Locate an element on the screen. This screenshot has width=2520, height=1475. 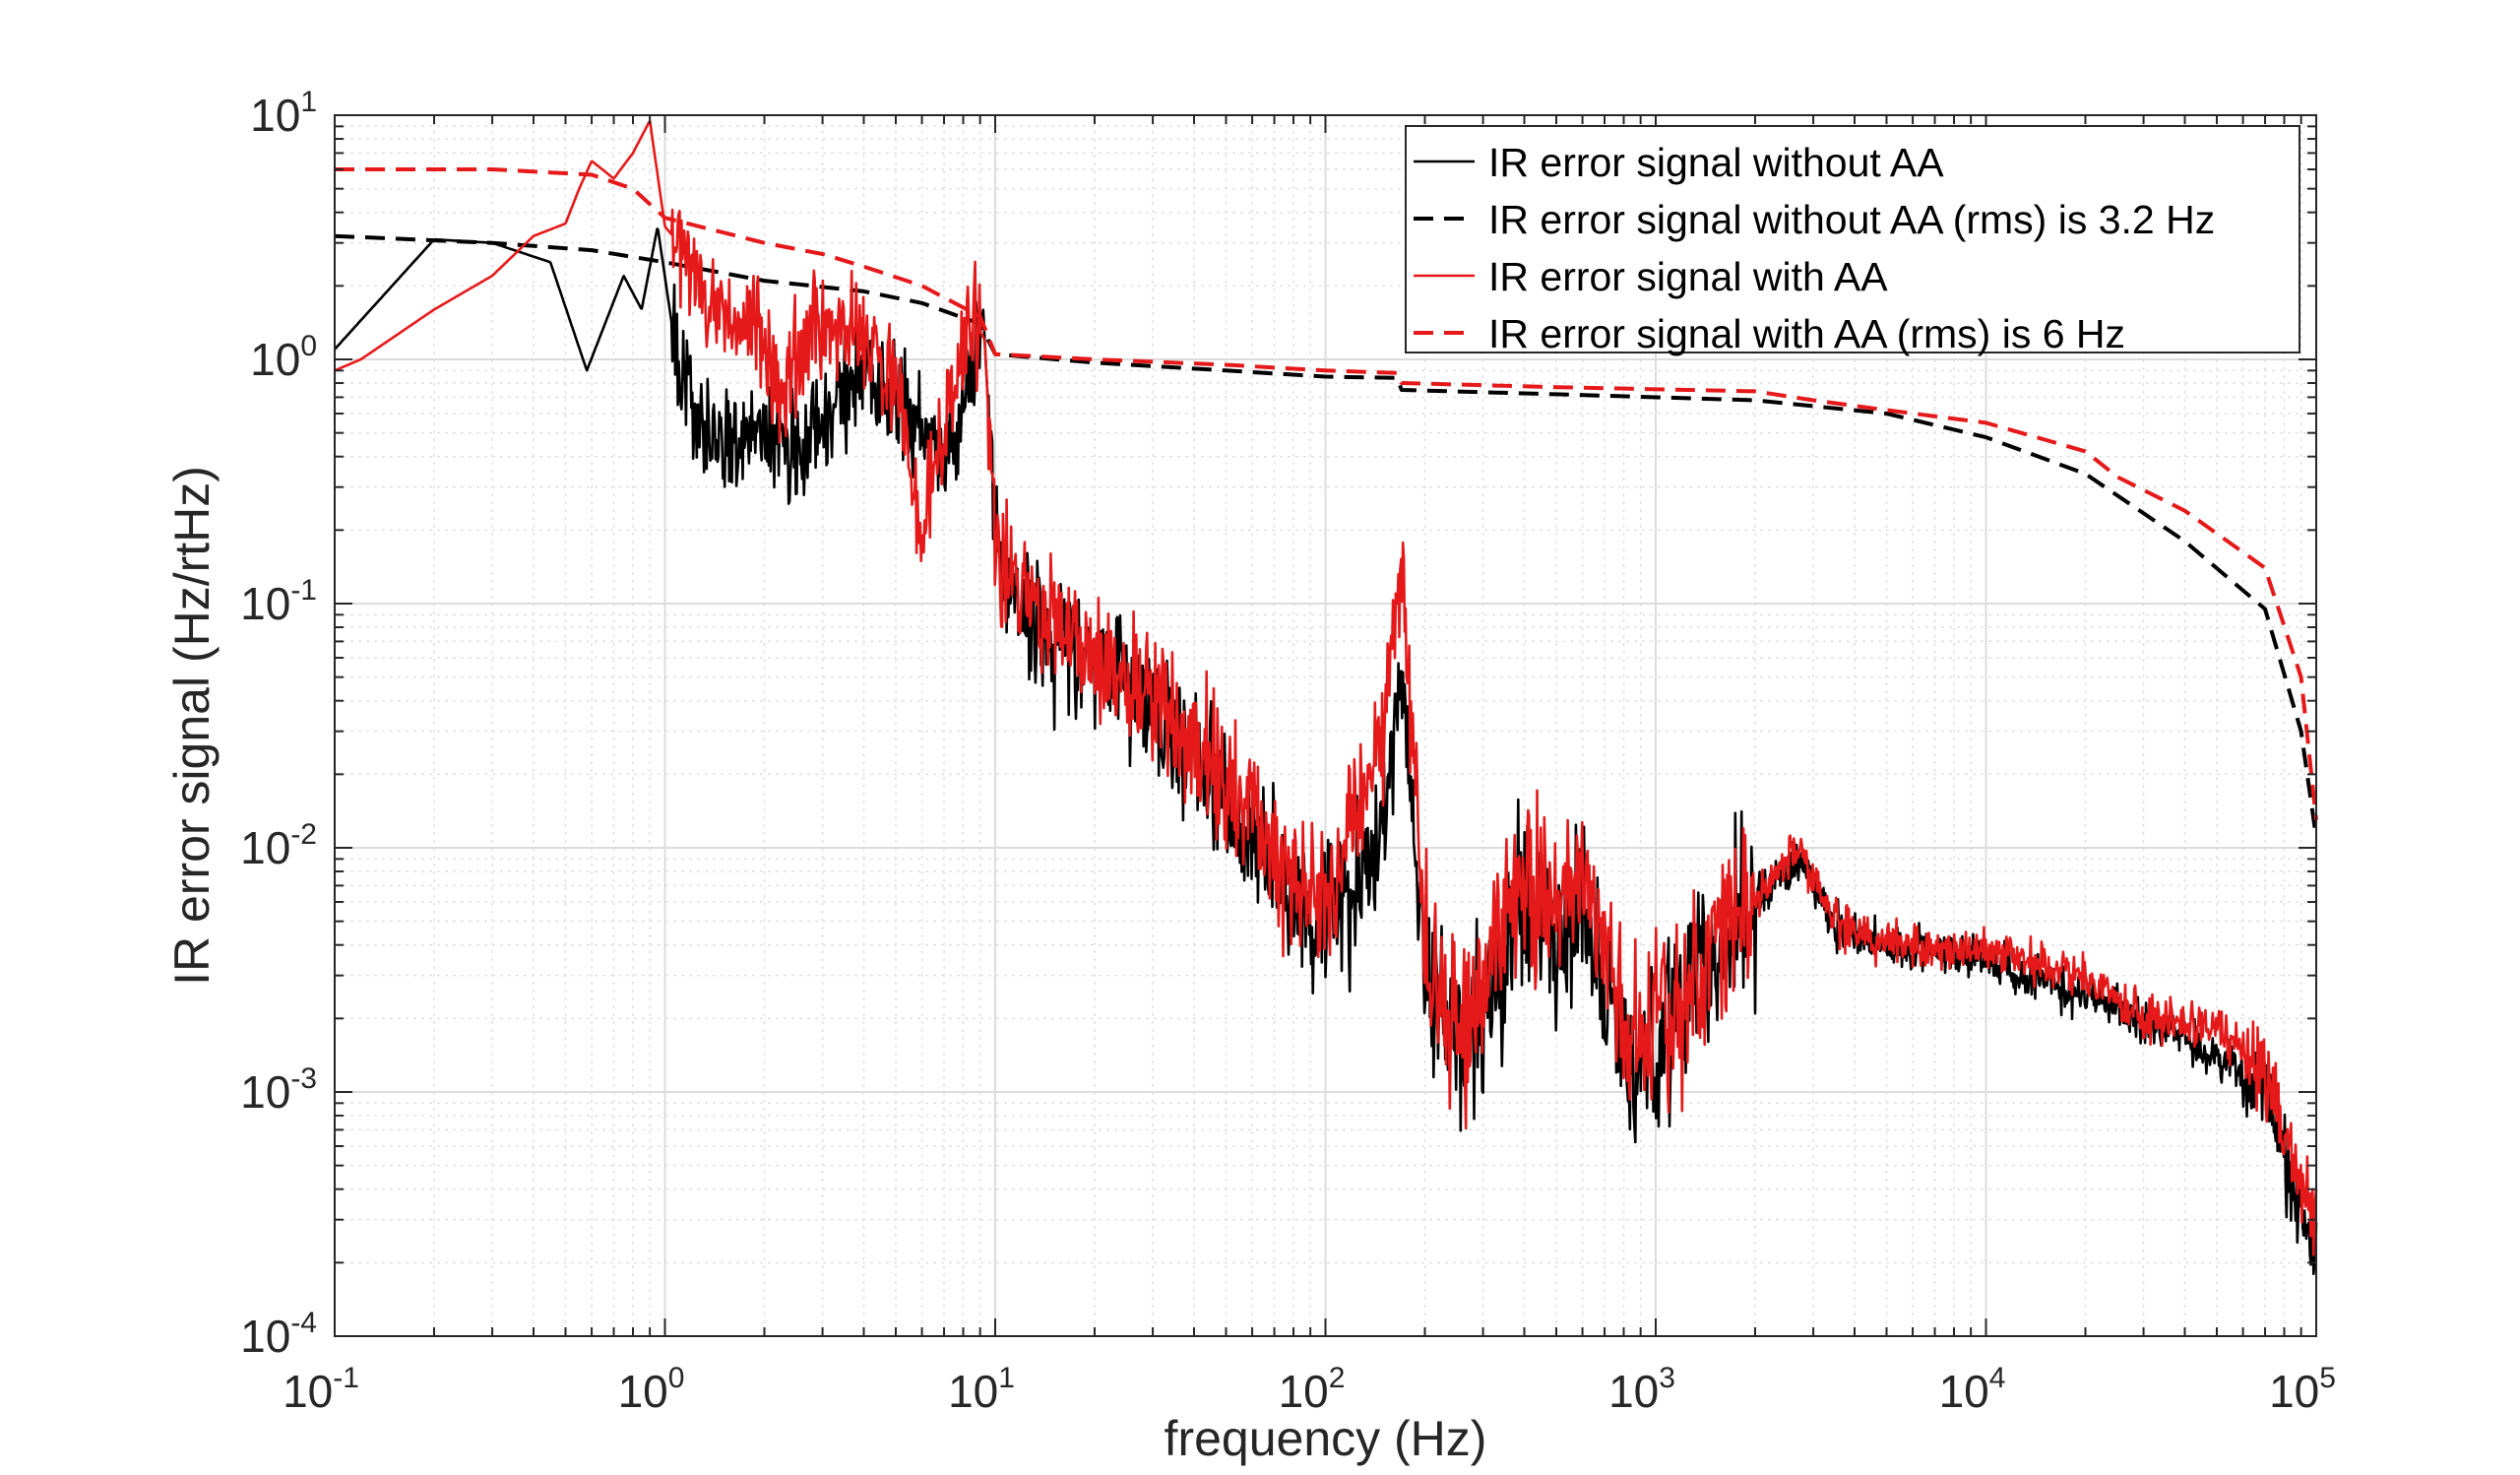
legend-label-4: IR error signal with AA (rms) is 6 Hz is located at coordinates (1806, 333).